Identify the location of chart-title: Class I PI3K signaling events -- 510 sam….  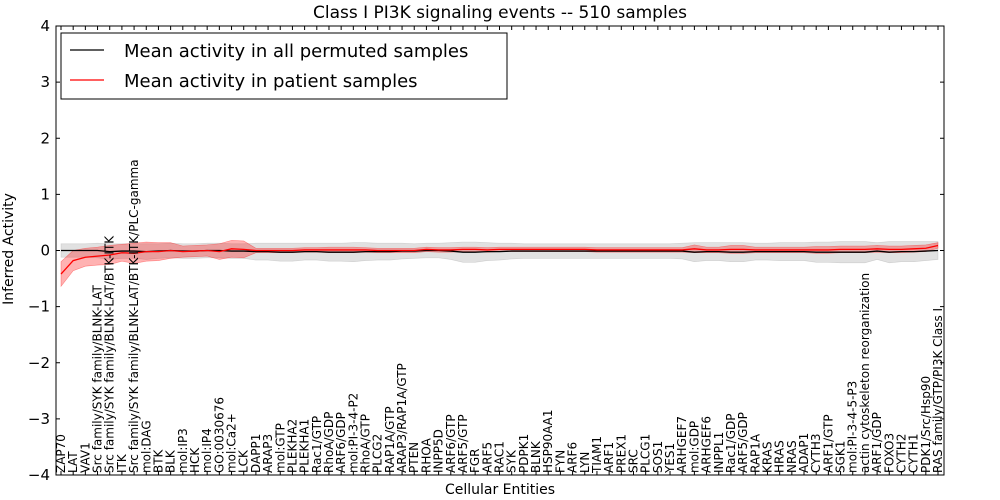
(500, 13).